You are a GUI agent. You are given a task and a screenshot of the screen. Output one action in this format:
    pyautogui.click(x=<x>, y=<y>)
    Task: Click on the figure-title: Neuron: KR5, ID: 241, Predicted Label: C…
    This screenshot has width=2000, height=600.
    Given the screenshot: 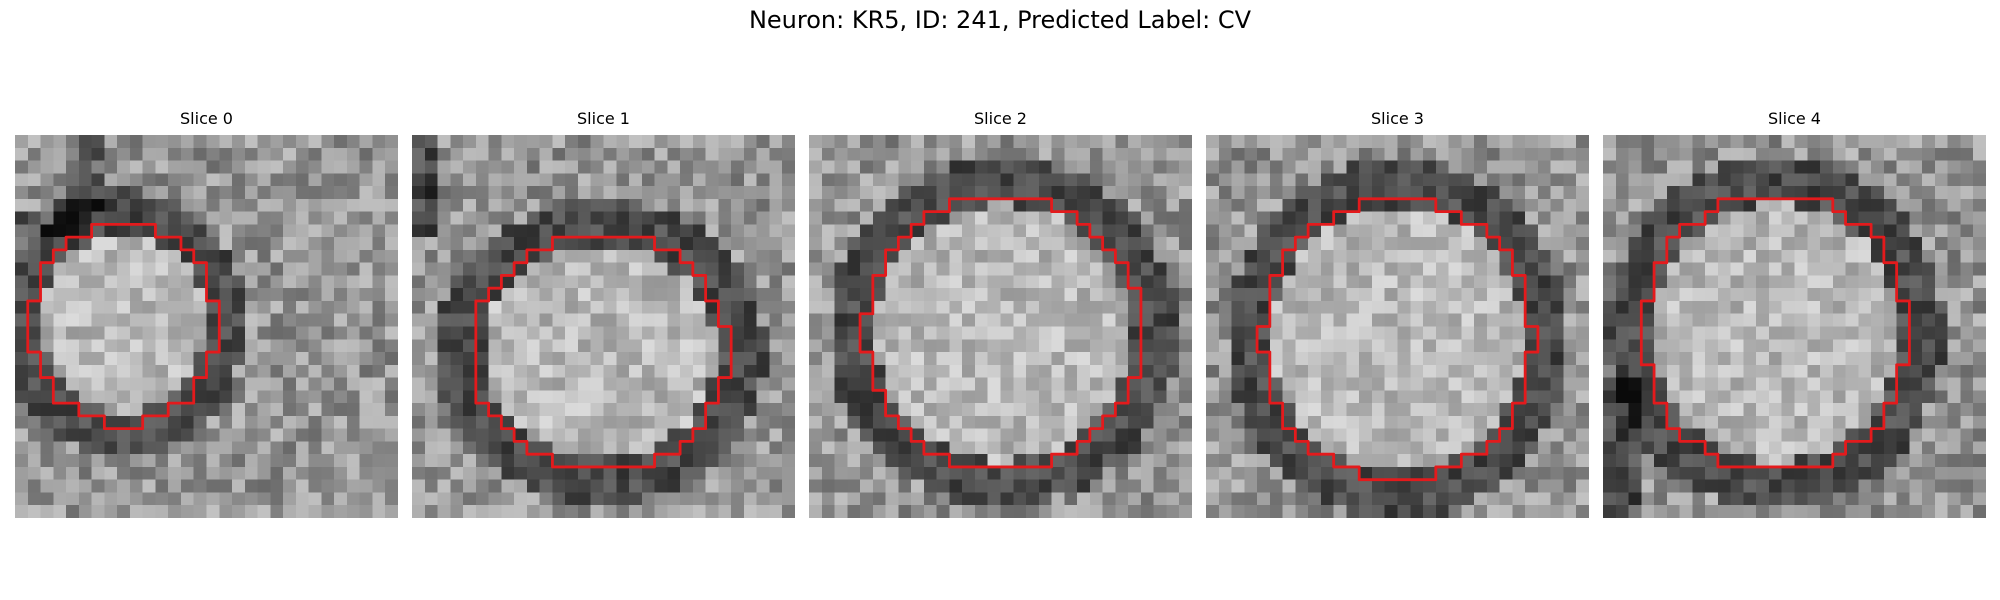 What is the action you would take?
    pyautogui.click(x=1000, y=20)
    